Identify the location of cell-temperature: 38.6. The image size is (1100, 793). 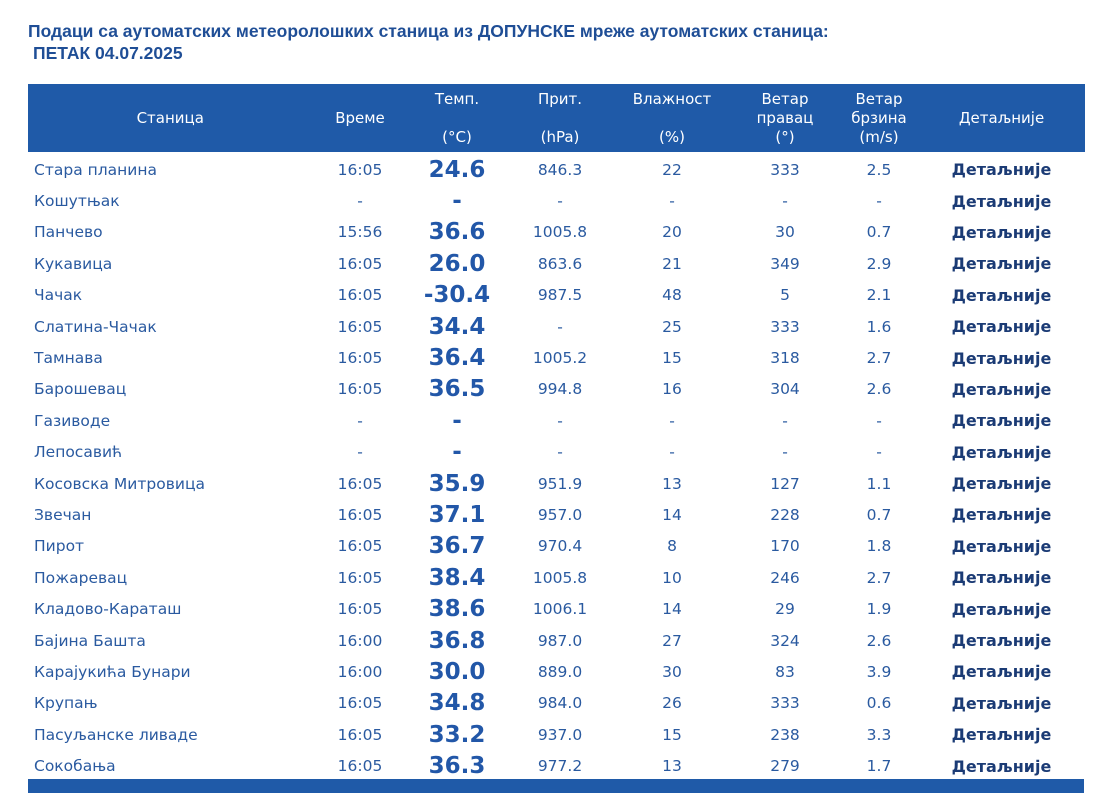
(457, 609).